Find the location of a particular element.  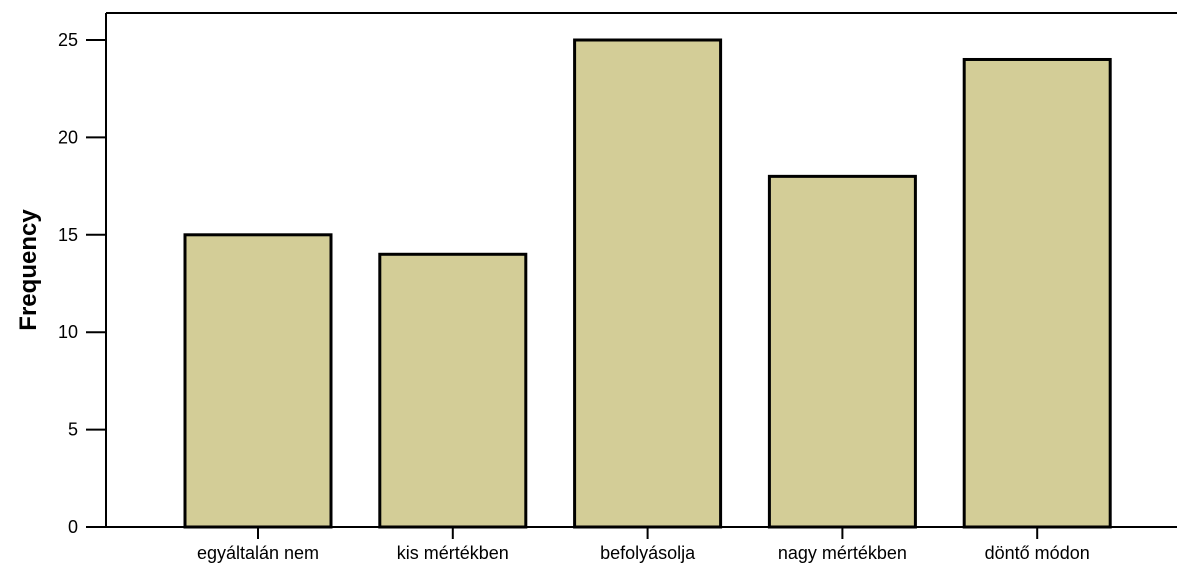

y-tick-label: 25 is located at coordinates (68, 40).